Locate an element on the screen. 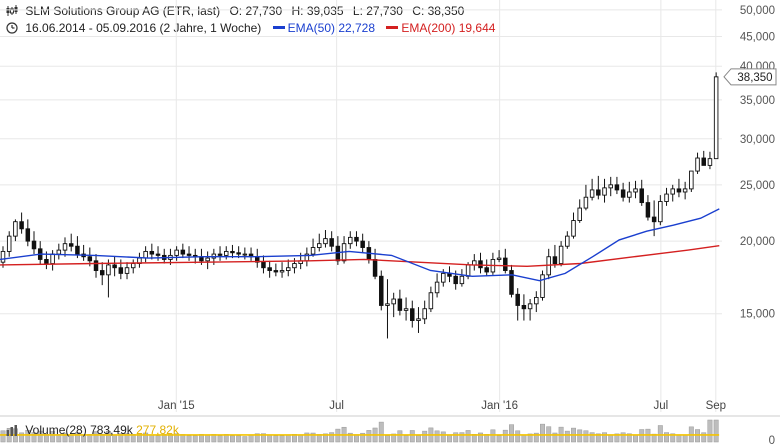 Image resolution: width=780 pixels, height=445 pixels. ema50-legend-label: EMA(50) is located at coordinates (311, 28).